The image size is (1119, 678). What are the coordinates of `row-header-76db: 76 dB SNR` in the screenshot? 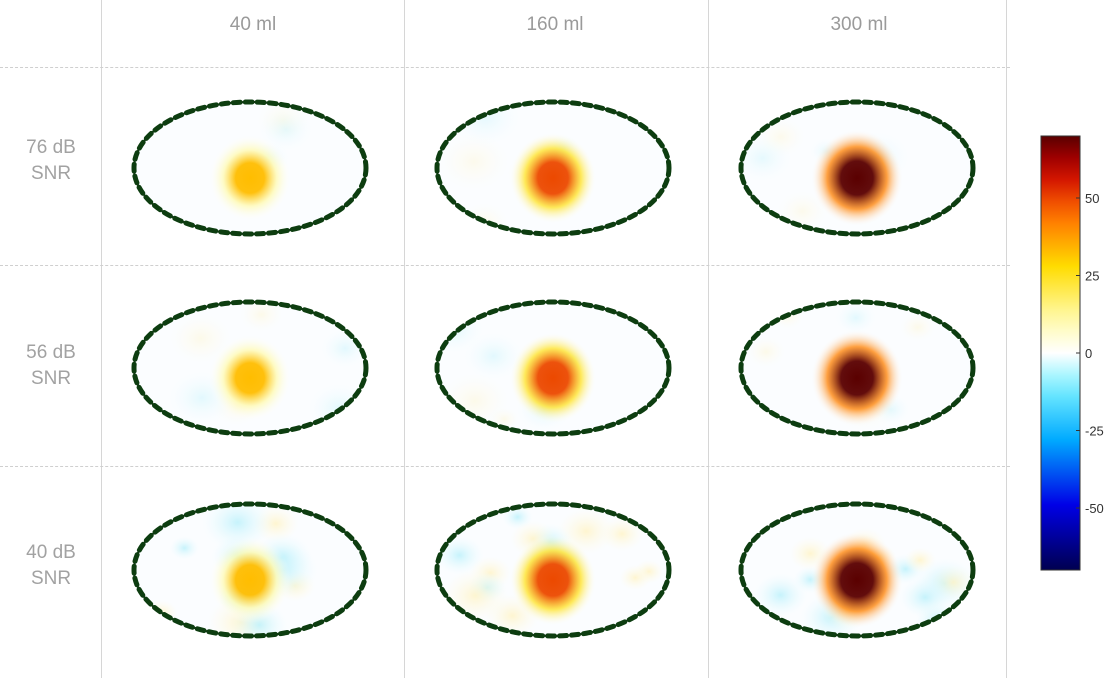 It's located at (51, 161).